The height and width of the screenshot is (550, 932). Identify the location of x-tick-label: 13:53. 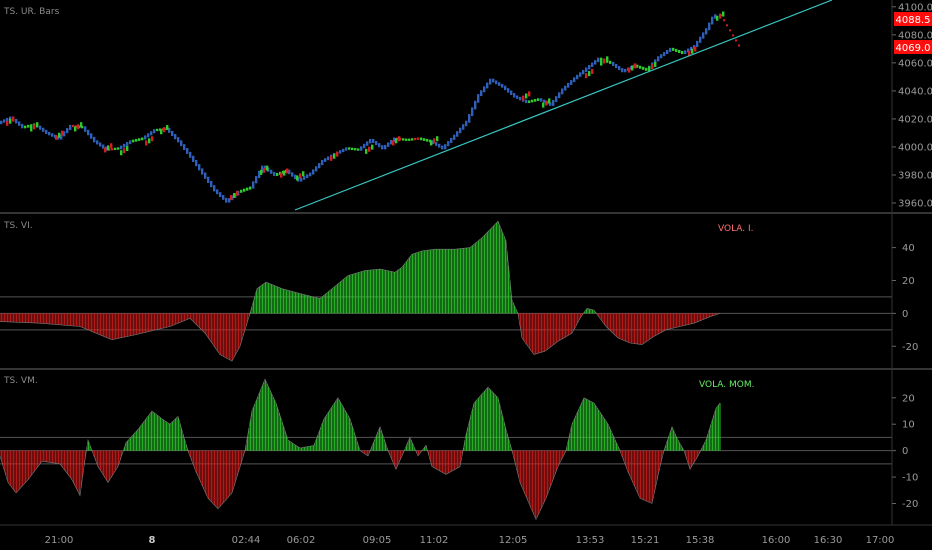
(590, 540).